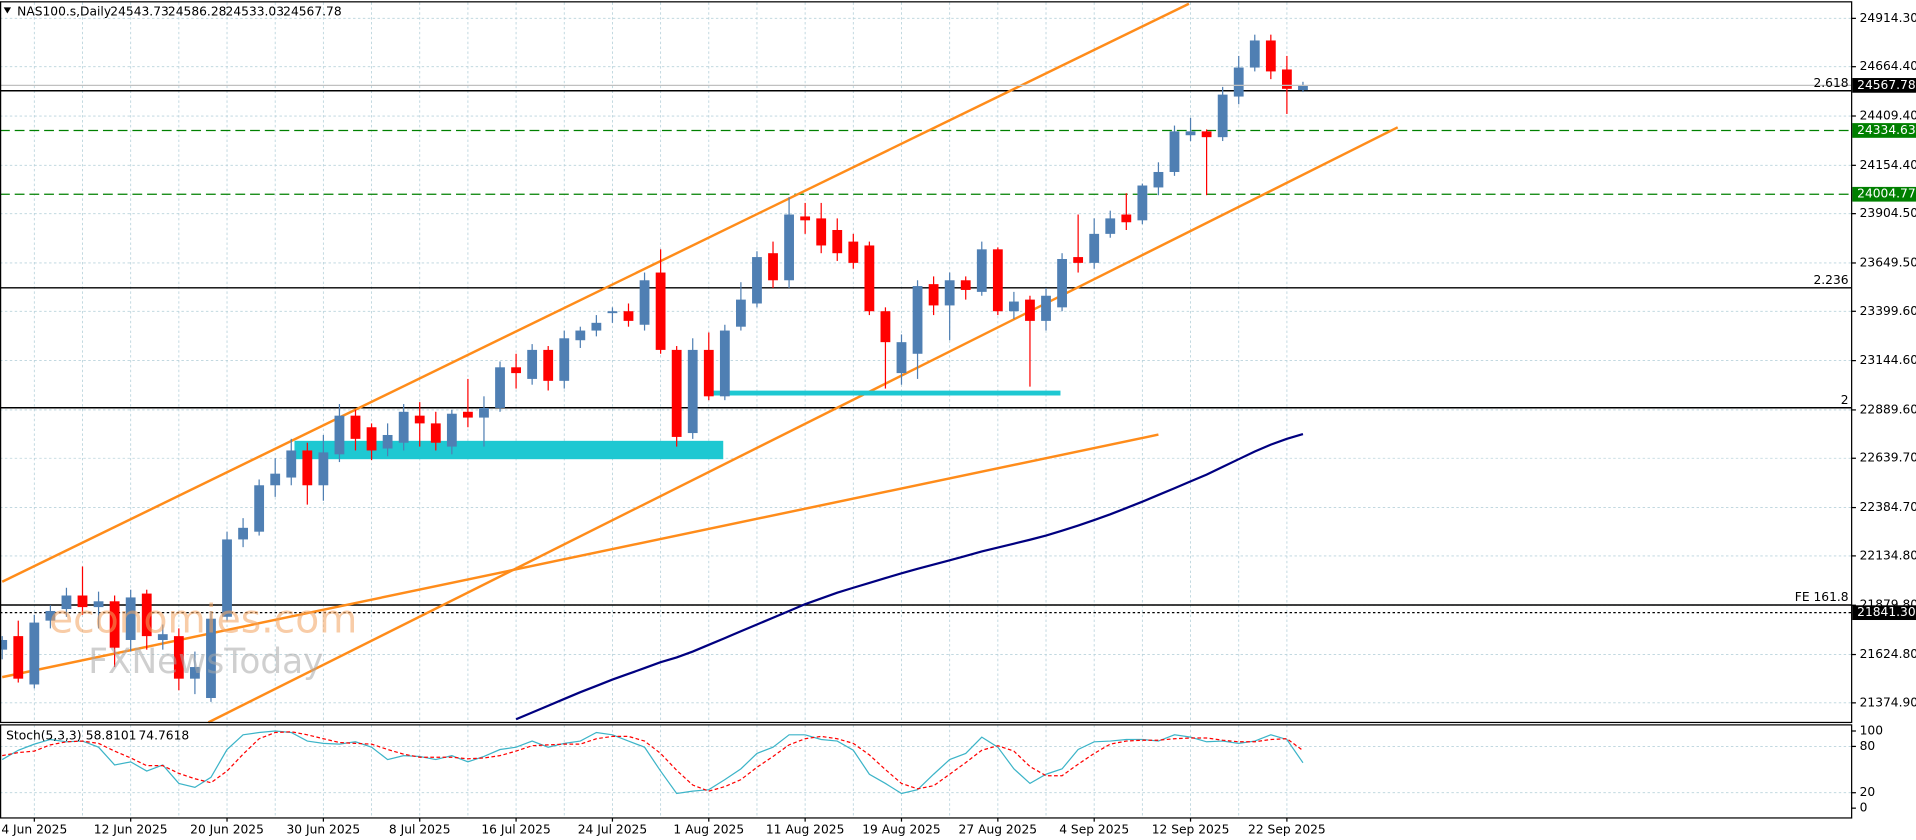 This screenshot has height=840, width=1916. What do you see at coordinates (1884, 130) in the screenshot?
I see `price-label-box` at bounding box center [1884, 130].